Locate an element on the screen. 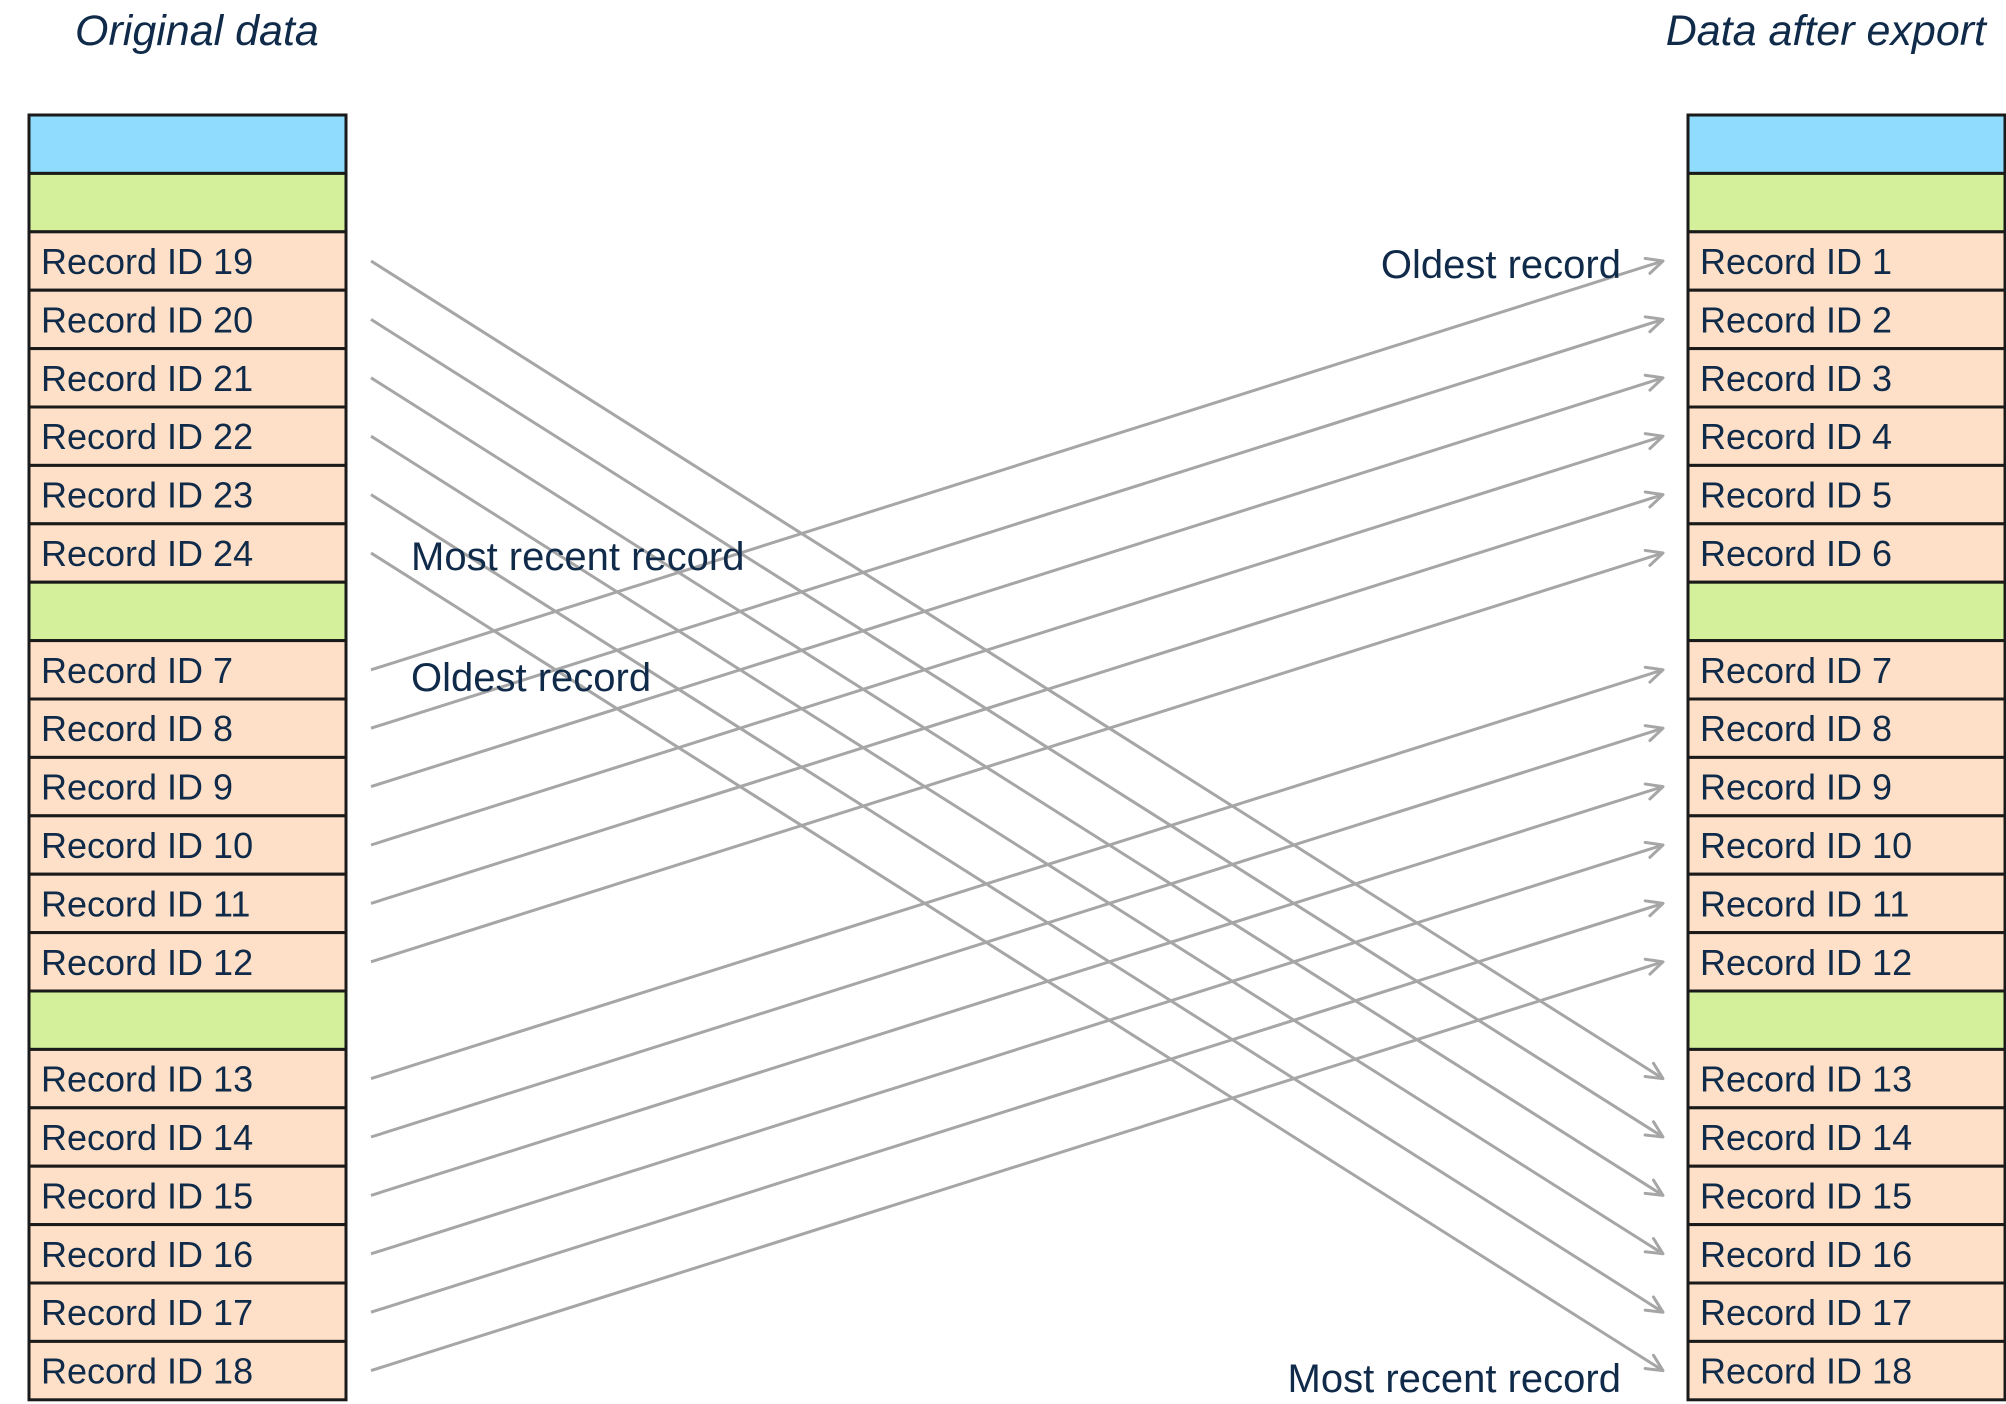 The width and height of the screenshot is (2006, 1404). left-record-label: Record ID 16 is located at coordinates (147, 1254).